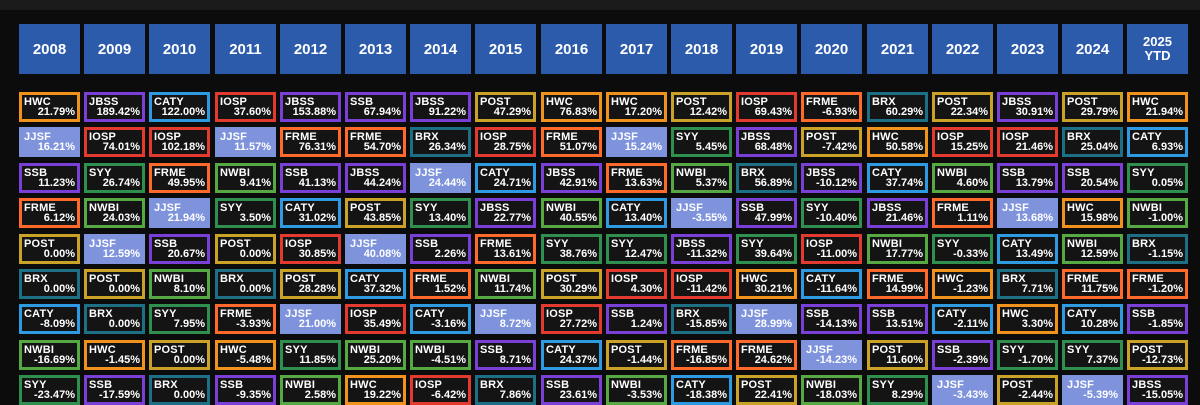 This screenshot has width=1200, height=405. Describe the element at coordinates (701, 319) in the screenshot. I see `return-cell-brx: BRX -15.85%` at that location.